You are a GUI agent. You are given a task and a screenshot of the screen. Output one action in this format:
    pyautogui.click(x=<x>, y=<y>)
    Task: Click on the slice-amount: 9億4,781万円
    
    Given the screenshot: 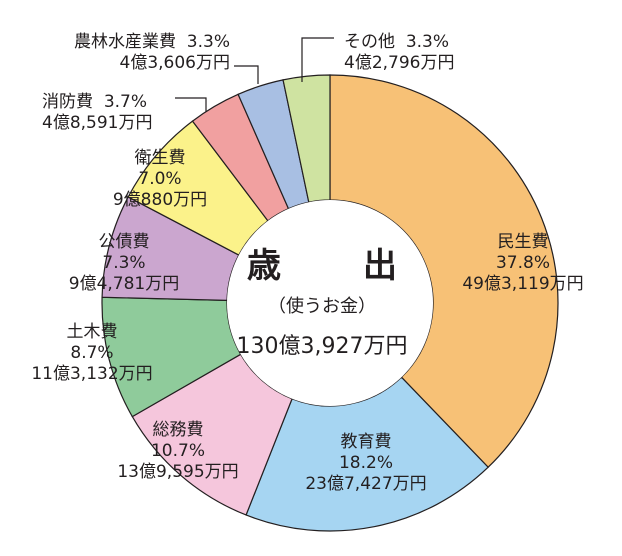 What is the action you would take?
    pyautogui.click(x=124, y=284)
    